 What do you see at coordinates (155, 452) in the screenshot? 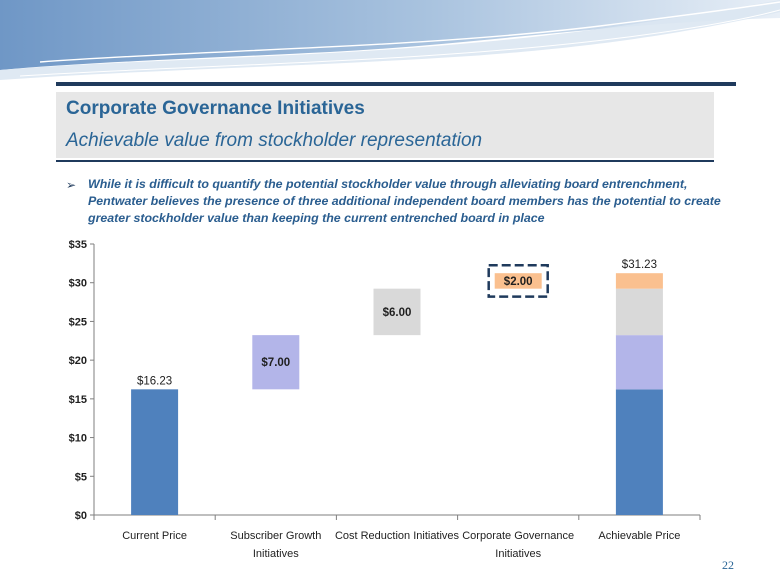
I see `bar-current-price` at bounding box center [155, 452].